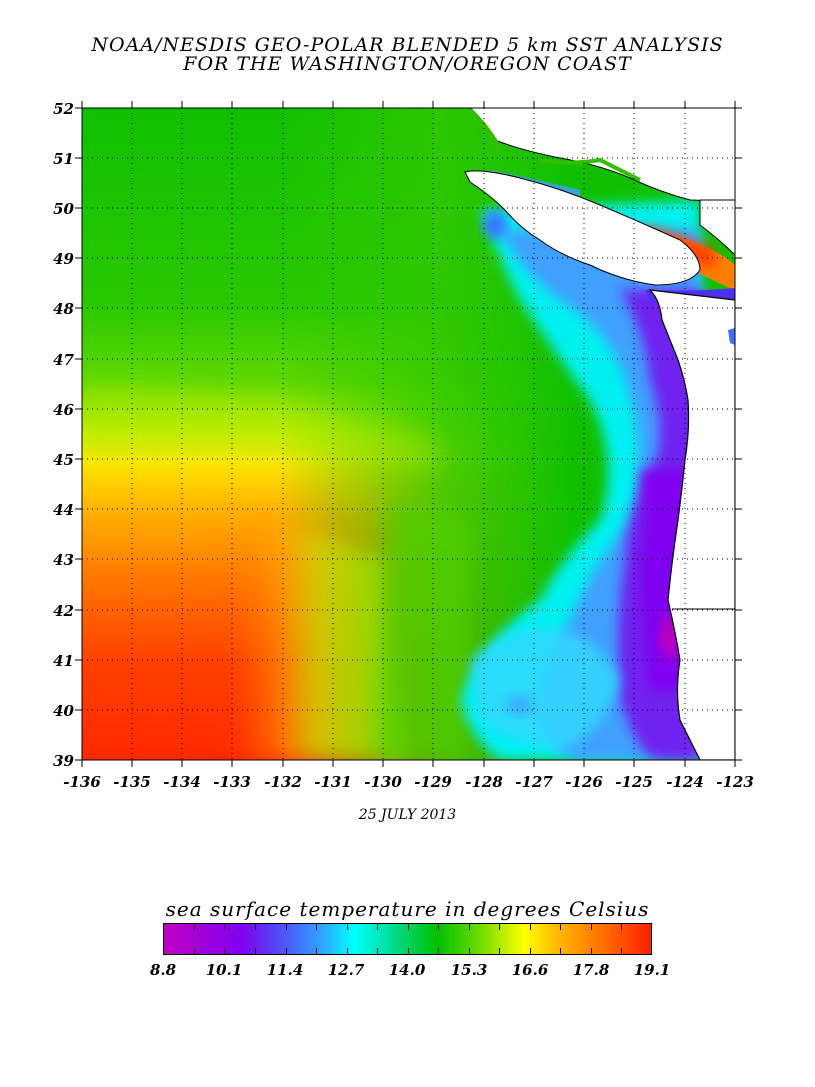  I want to click on colorbar-label: 10.1, so click(224, 970).